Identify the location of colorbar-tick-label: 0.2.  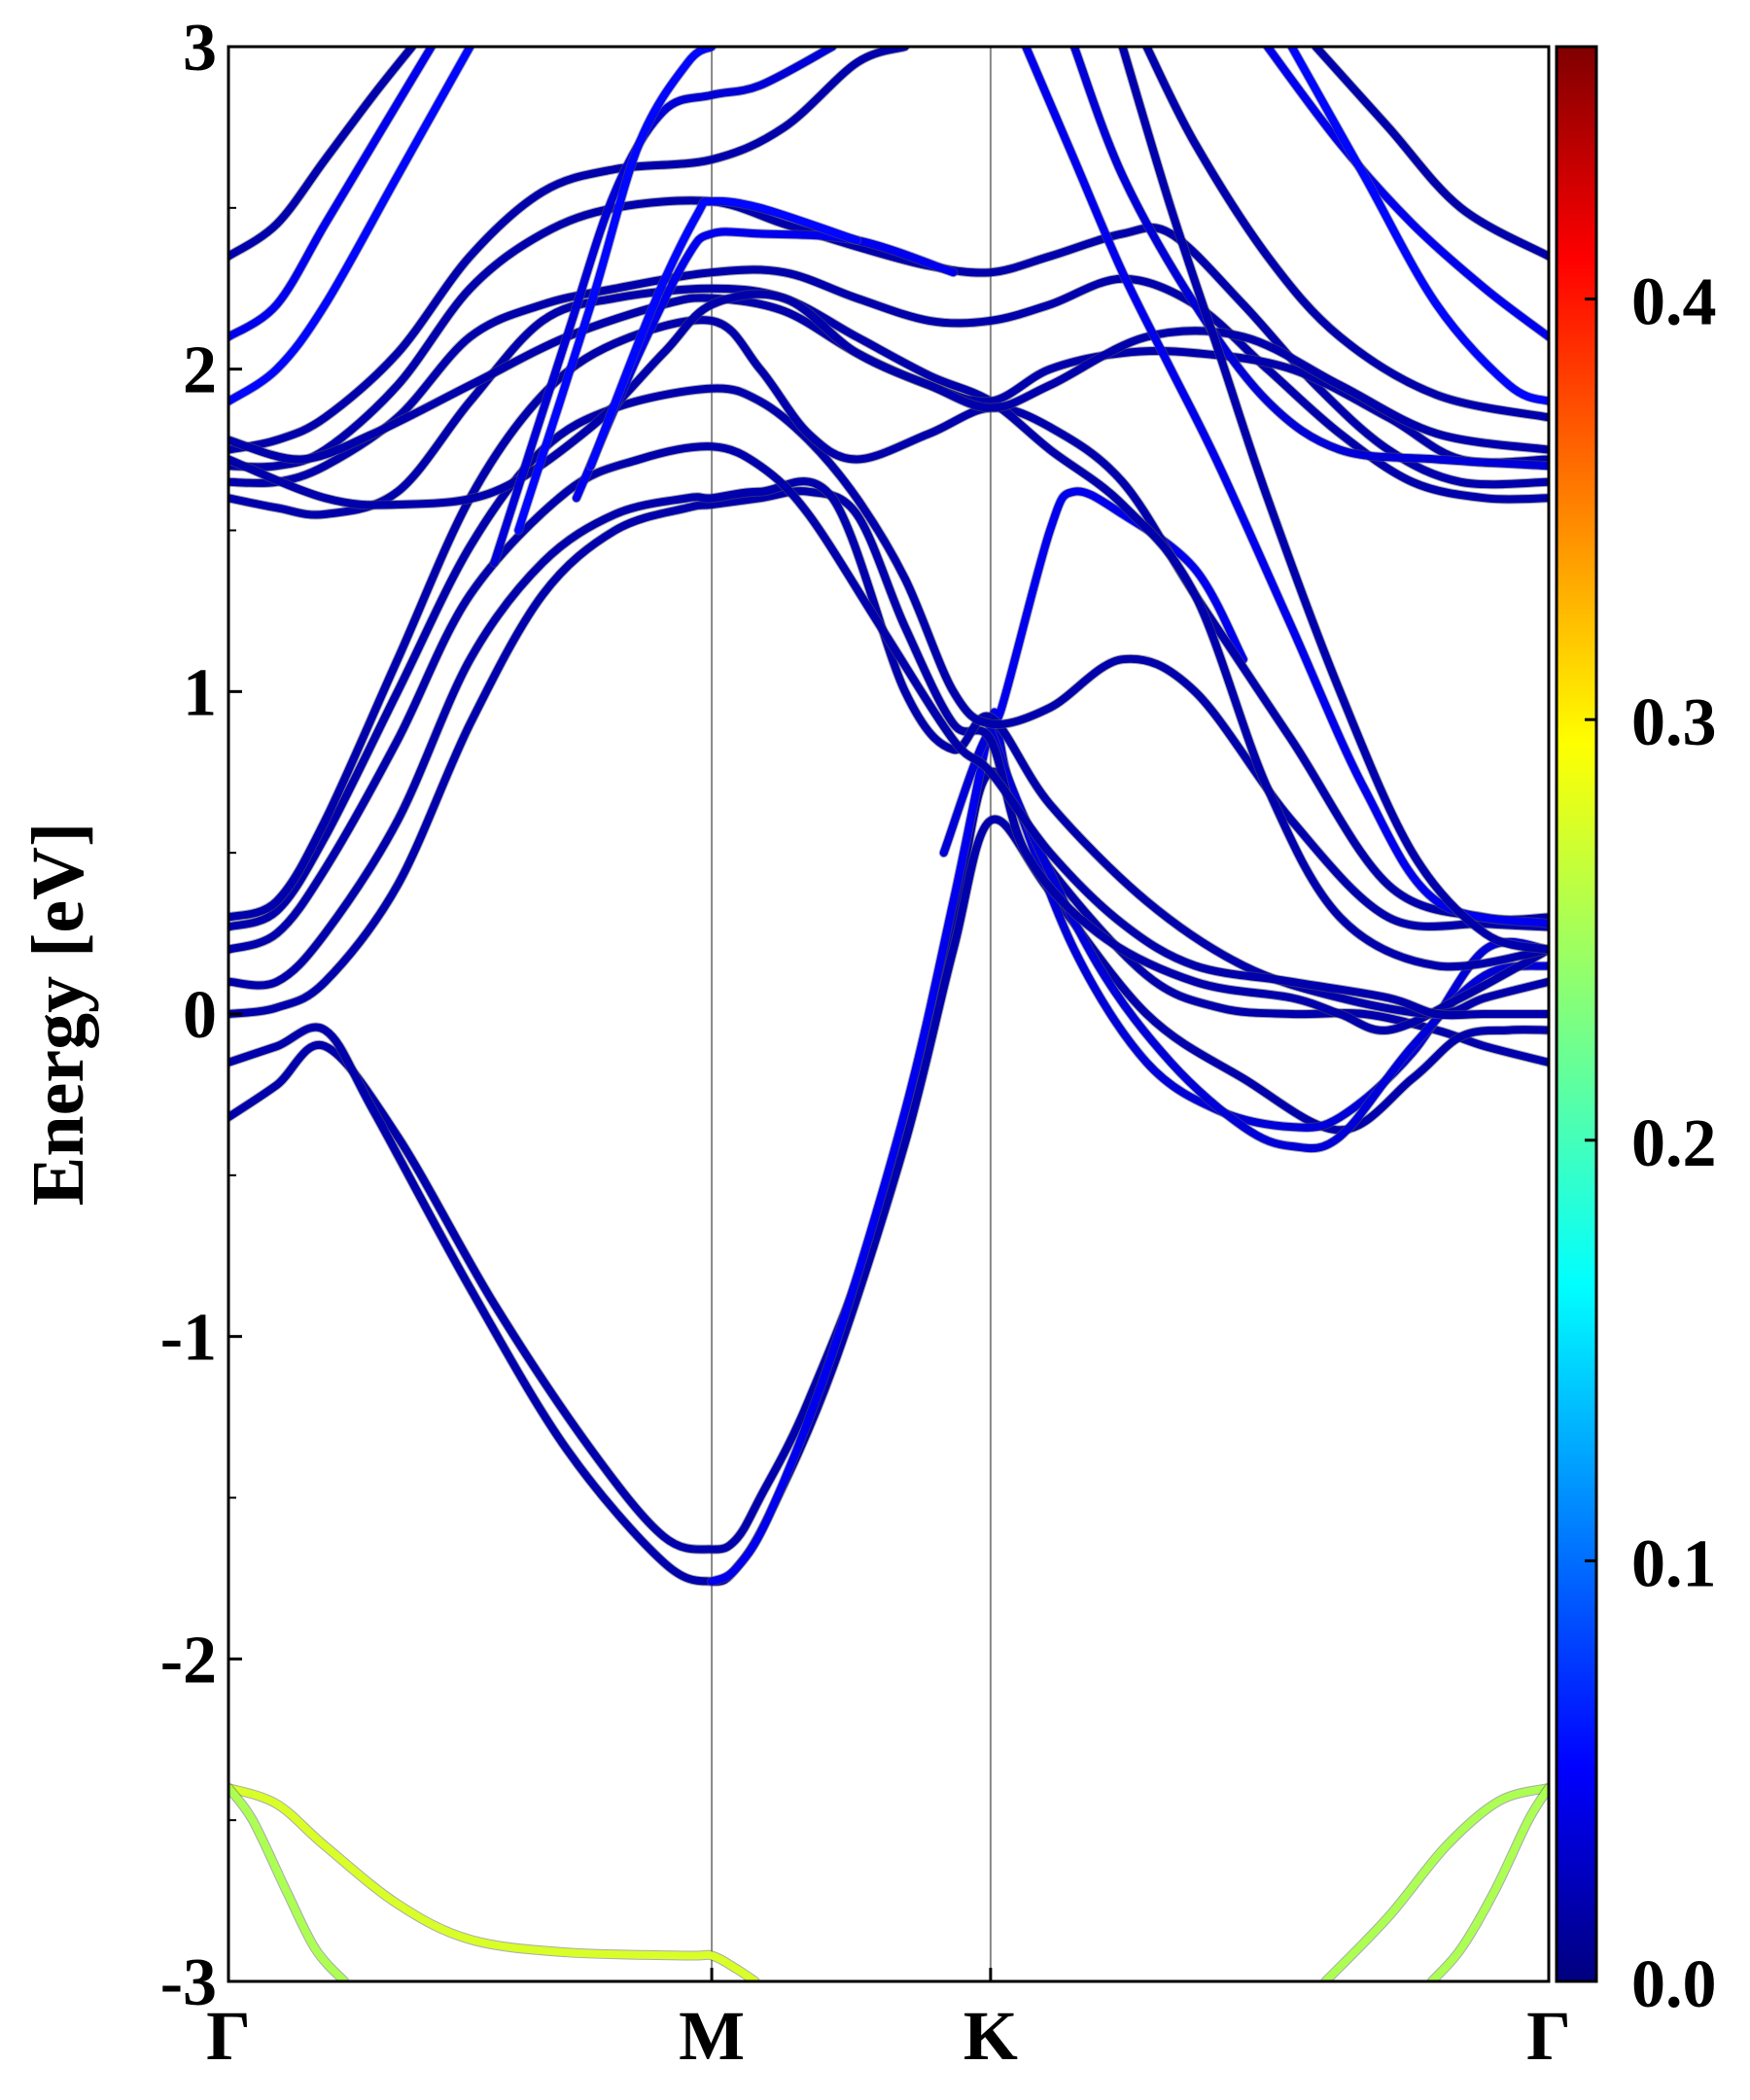
(1674, 1143).